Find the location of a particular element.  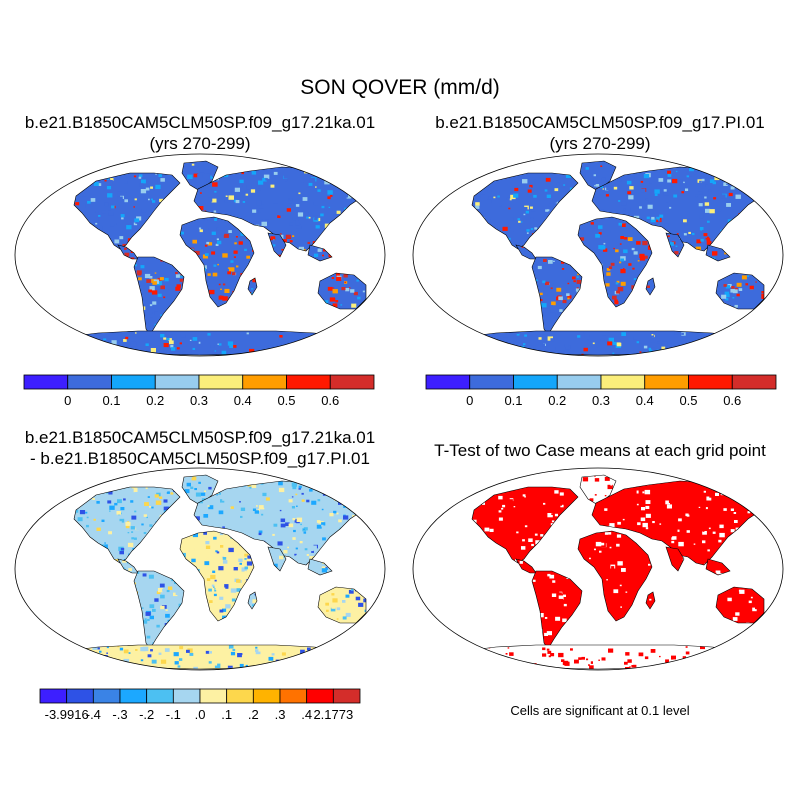

colorbar-difference-tick-label: .0 is located at coordinates (200, 714).